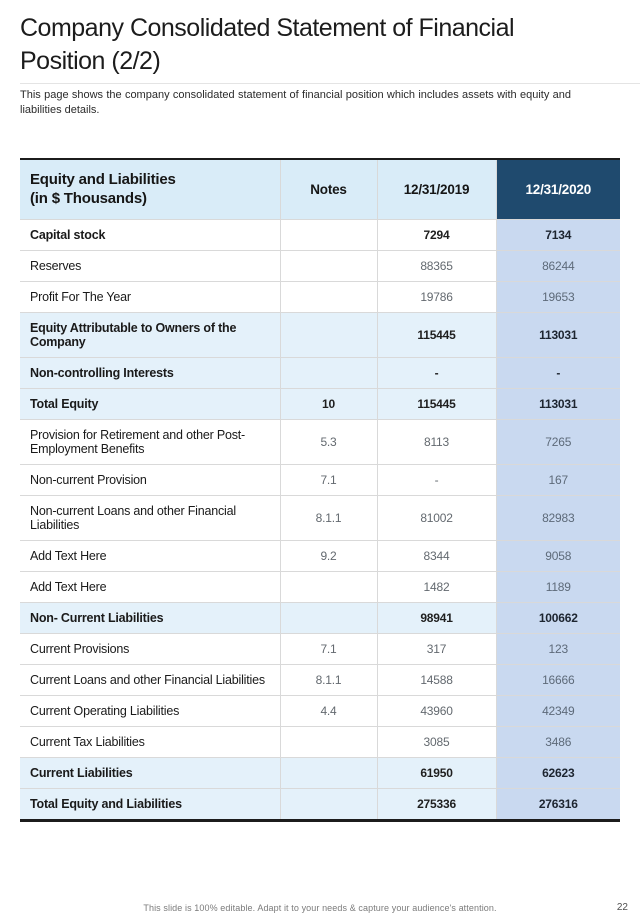 This screenshot has height=924, width=640. I want to click on table-row: Current Liabilities 61950 62623, so click(320, 773).